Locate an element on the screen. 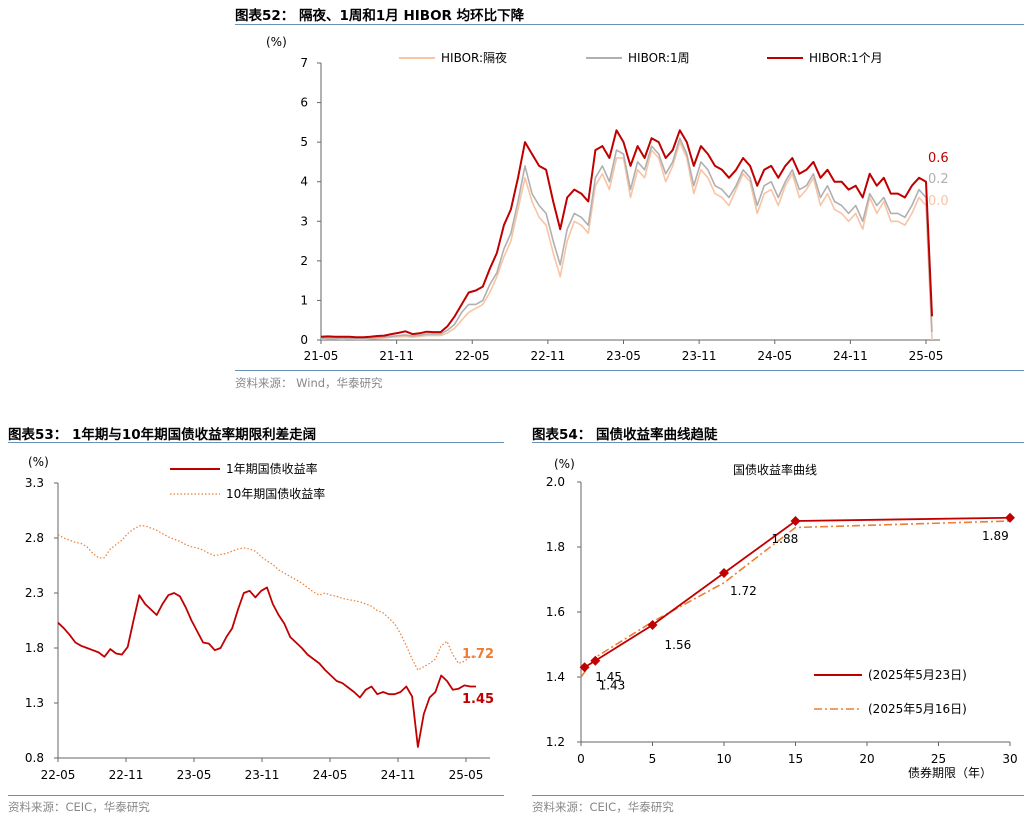  y-tick-label: 1.4 is located at coordinates (555, 677).